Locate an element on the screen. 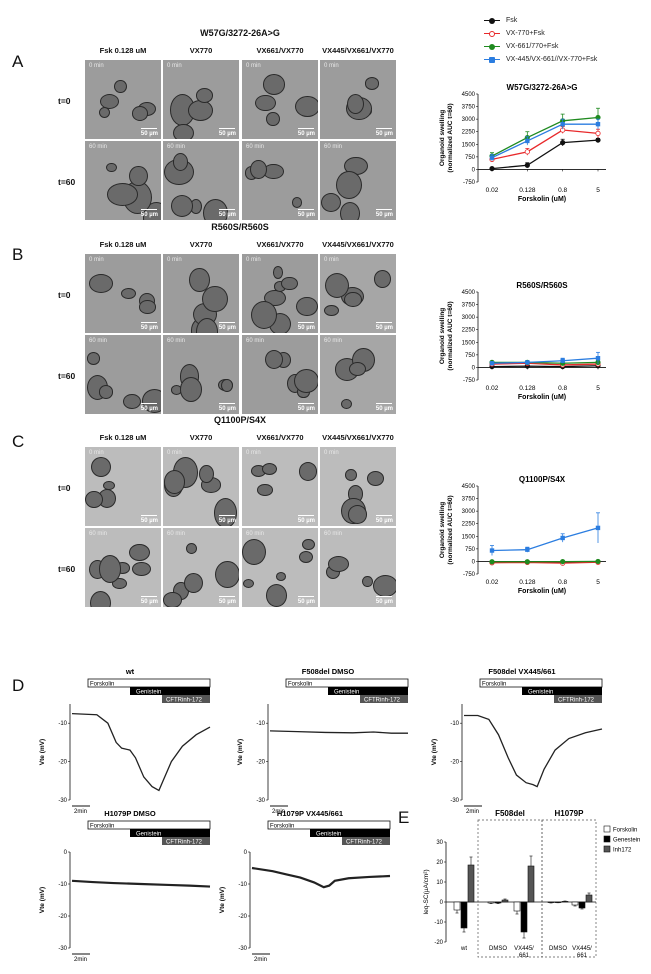  legend-label: VX-661/770+Fsk is located at coordinates (532, 46).